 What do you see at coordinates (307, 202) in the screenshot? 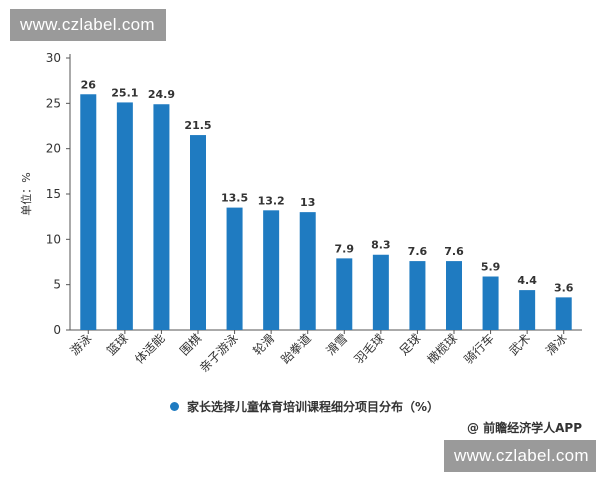
I see `data-label-7: 13` at bounding box center [307, 202].